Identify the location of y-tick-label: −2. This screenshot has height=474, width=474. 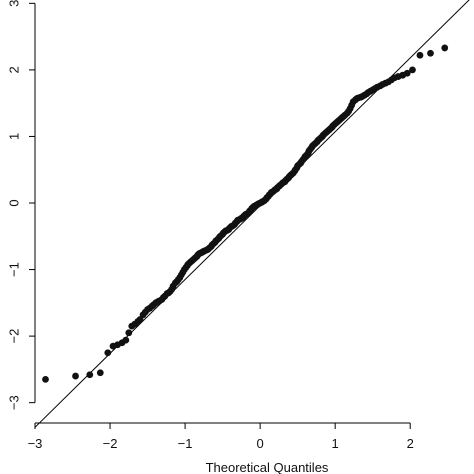
(14, 336).